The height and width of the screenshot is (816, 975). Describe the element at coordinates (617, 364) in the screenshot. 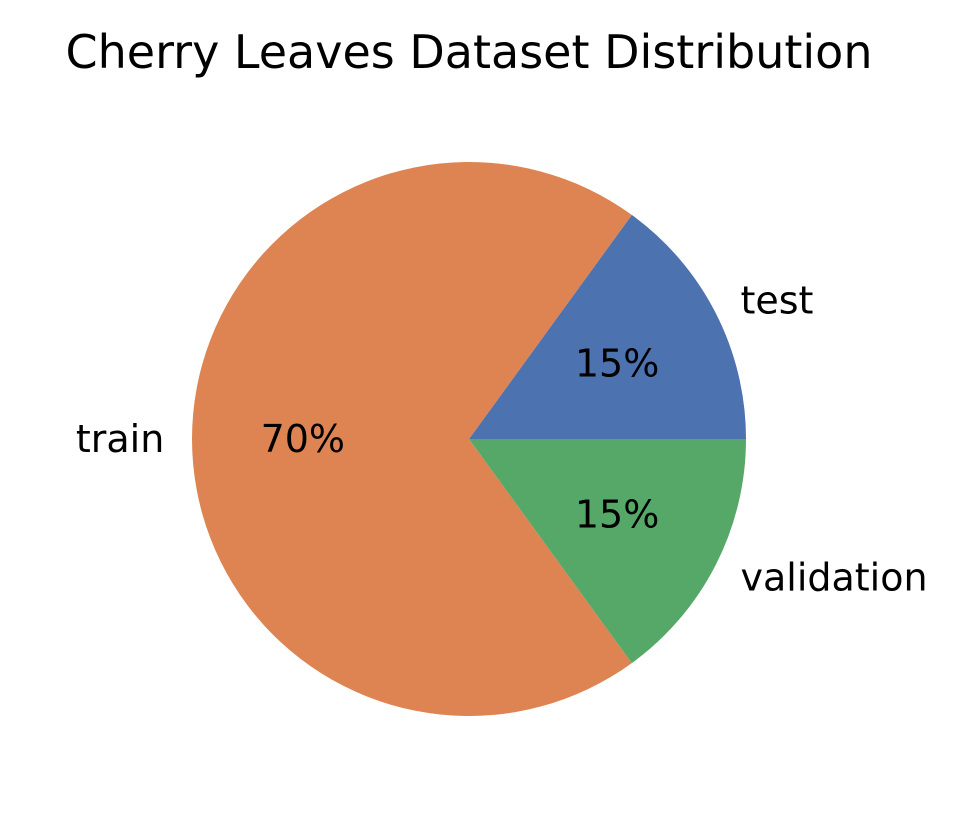

I see `pie-percent-label-test: 15%` at that location.